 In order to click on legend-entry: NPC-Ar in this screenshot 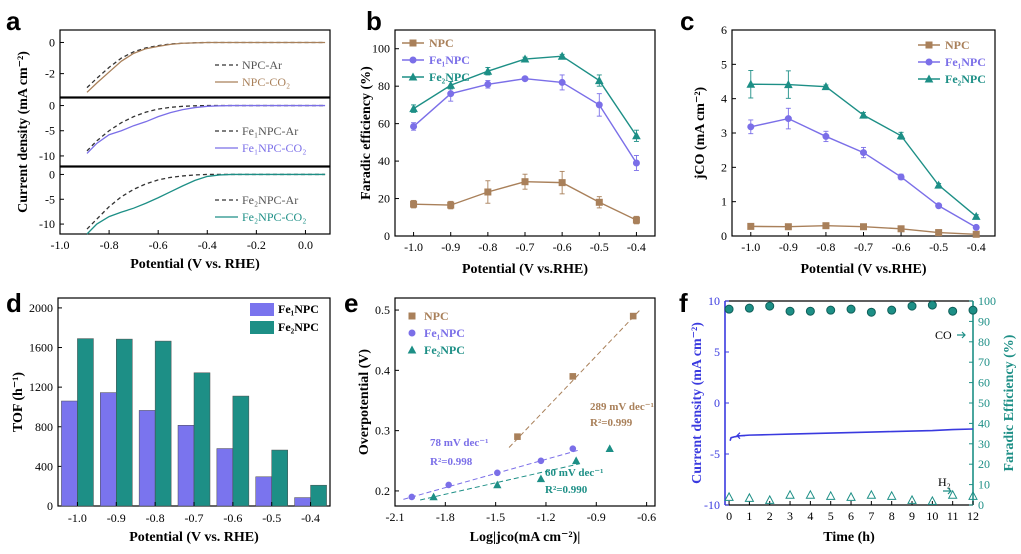, I will do `click(262, 65)`.